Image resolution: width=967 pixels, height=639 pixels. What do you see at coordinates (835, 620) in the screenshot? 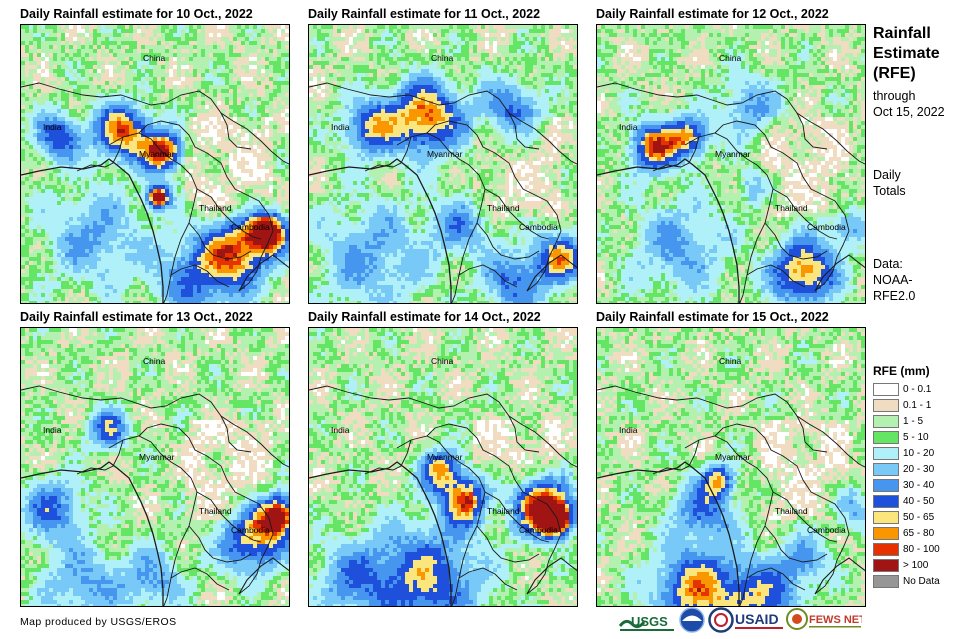
I see `fewsnet-logo-text: FEWS NET` at bounding box center [835, 620].